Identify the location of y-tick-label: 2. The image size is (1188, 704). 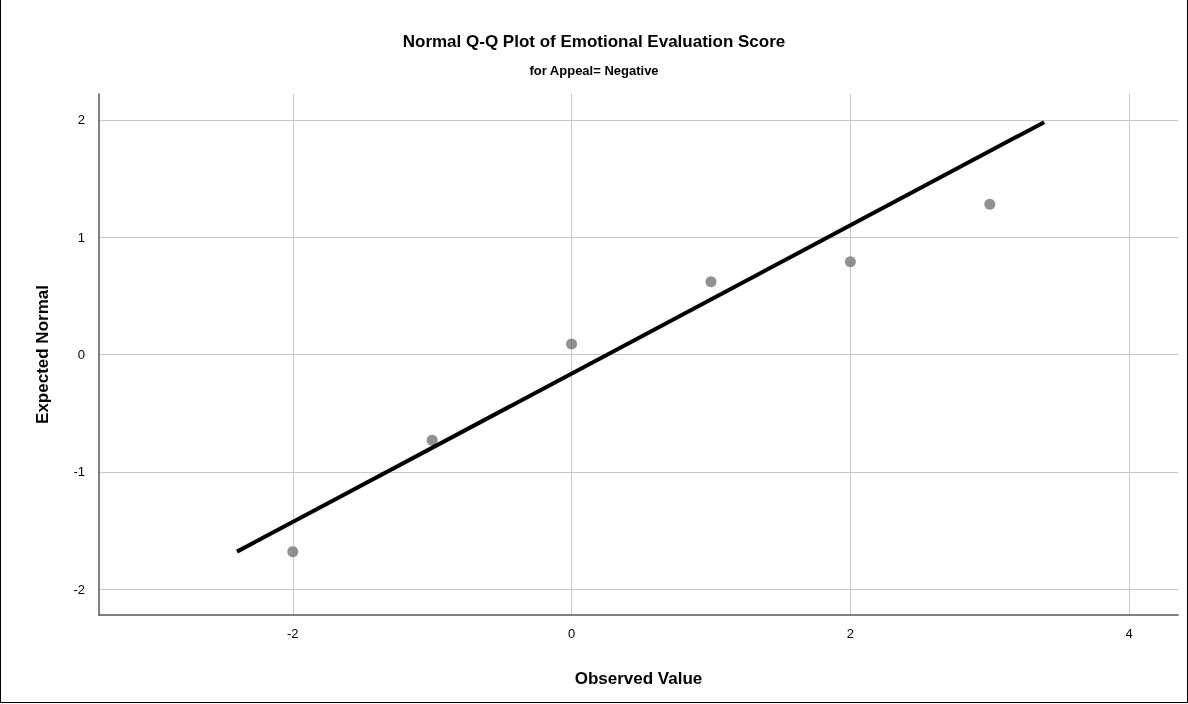
(81, 120).